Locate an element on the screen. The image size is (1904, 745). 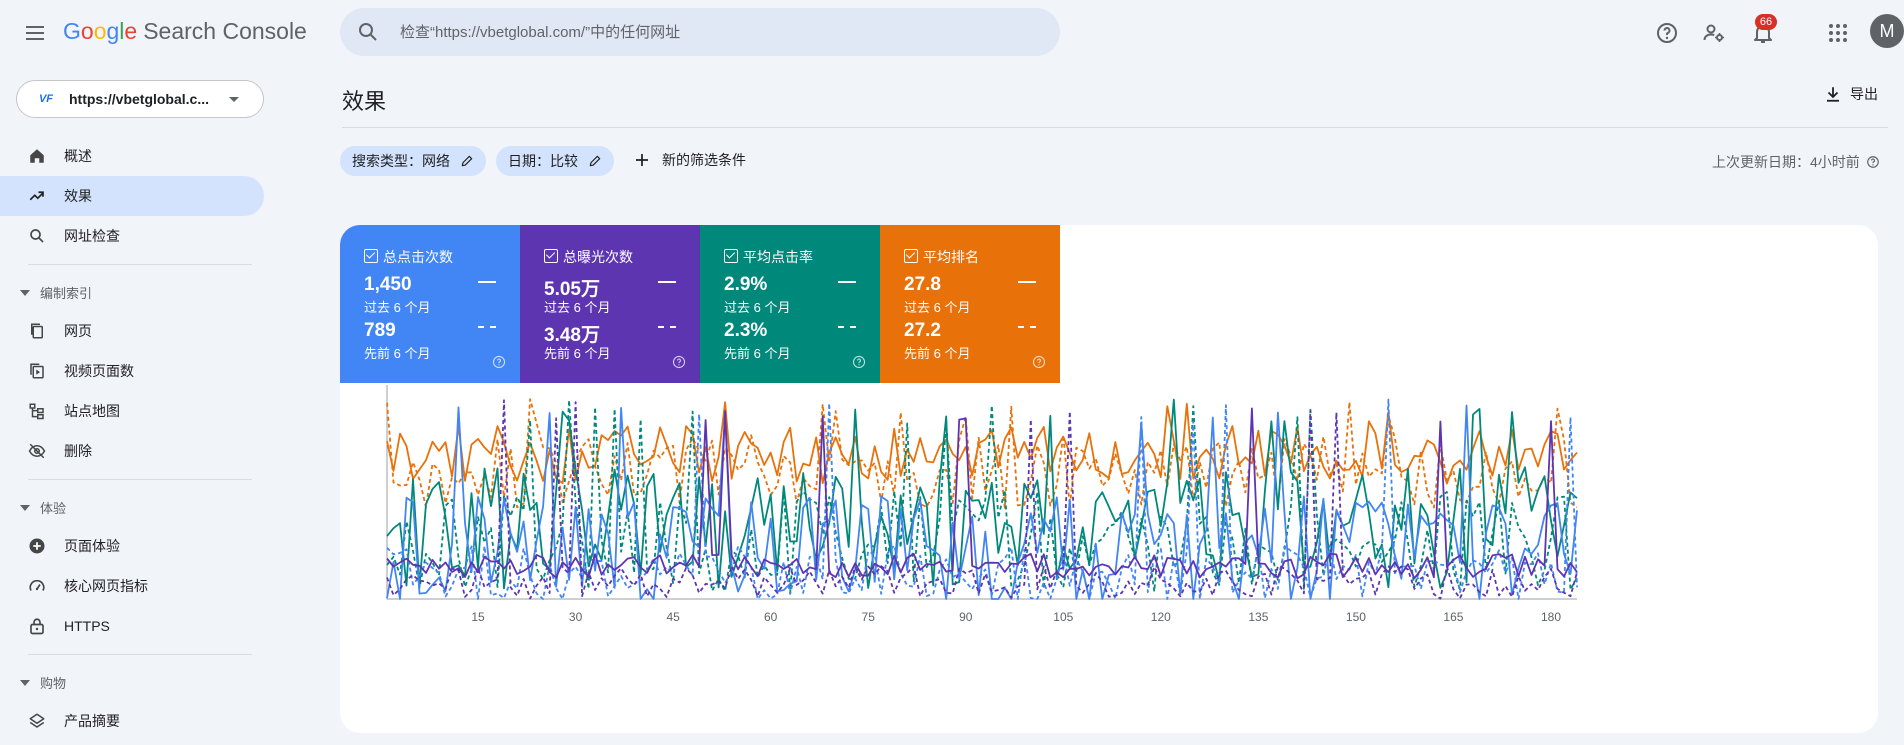
trending-up-icon is located at coordinates (36, 196).